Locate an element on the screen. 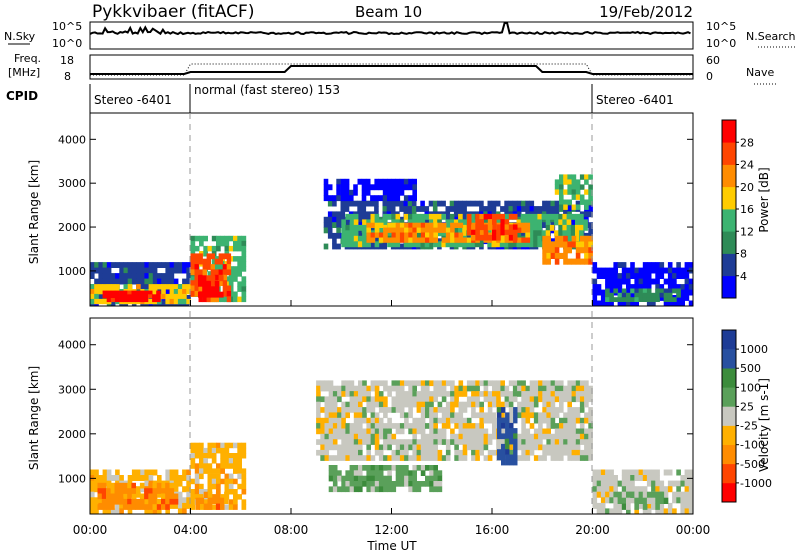 The image size is (800, 554). velocity-patch is located at coordinates (218, 476).